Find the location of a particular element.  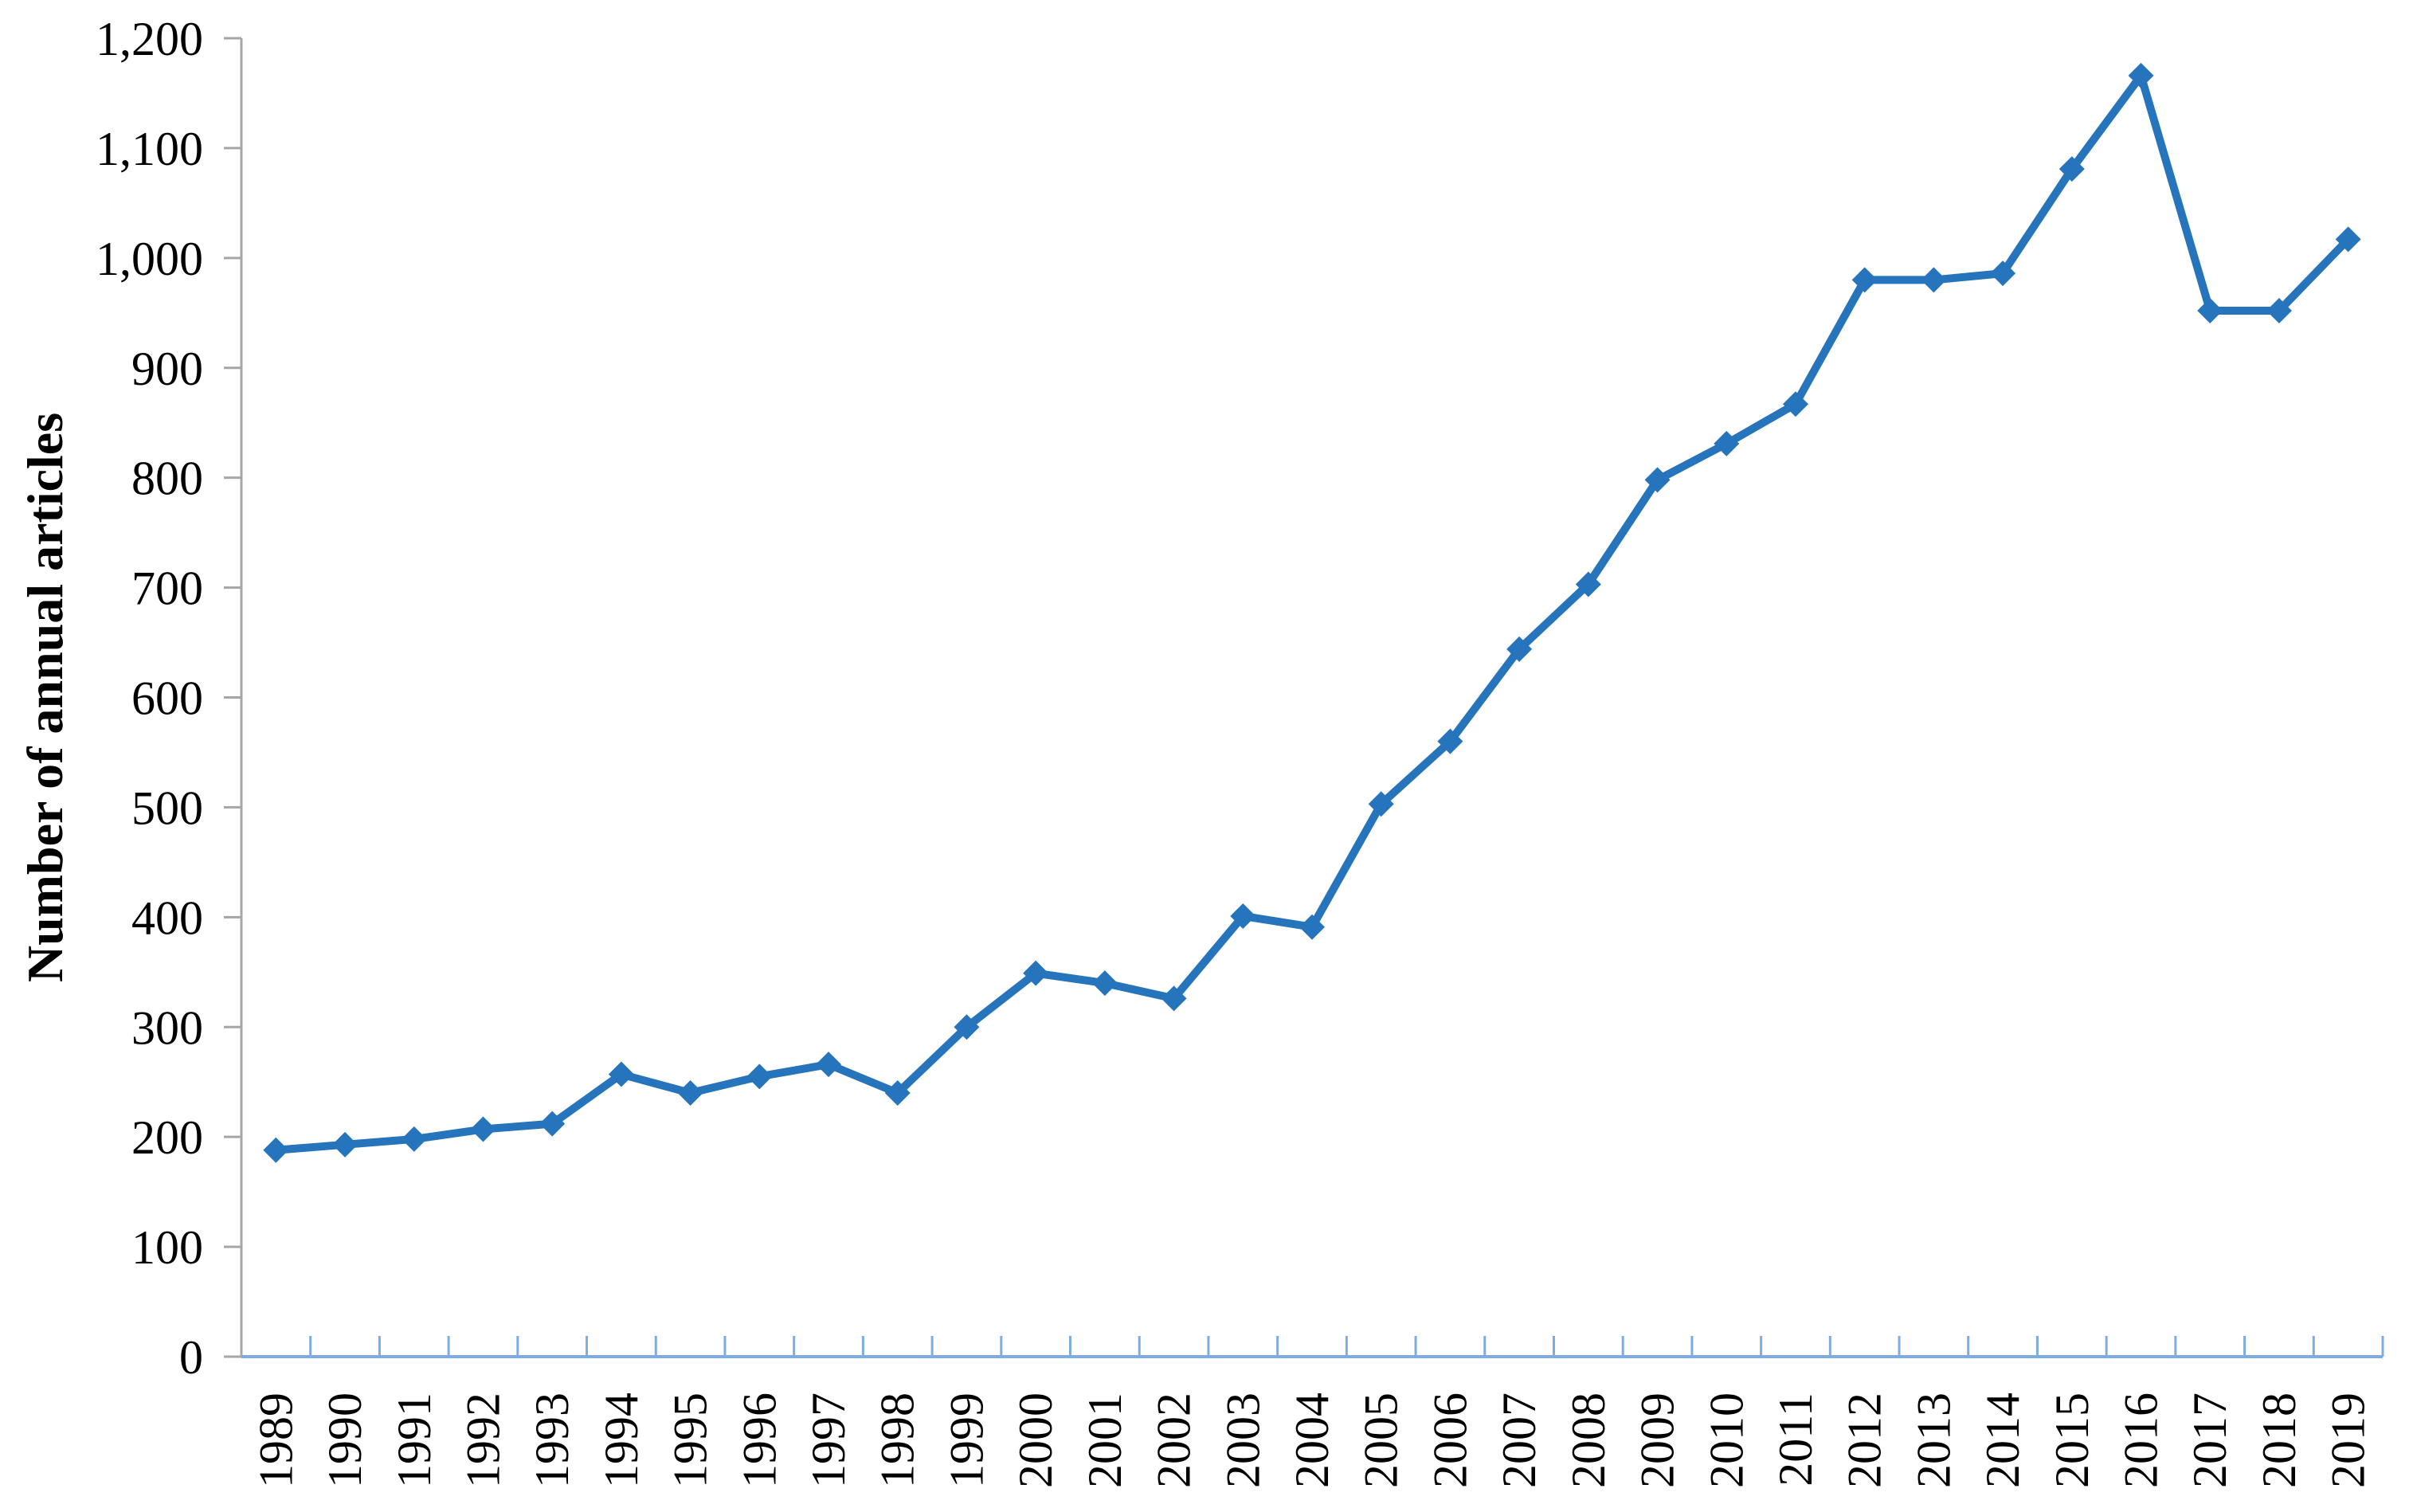

data-point-1998 is located at coordinates (897, 1093).